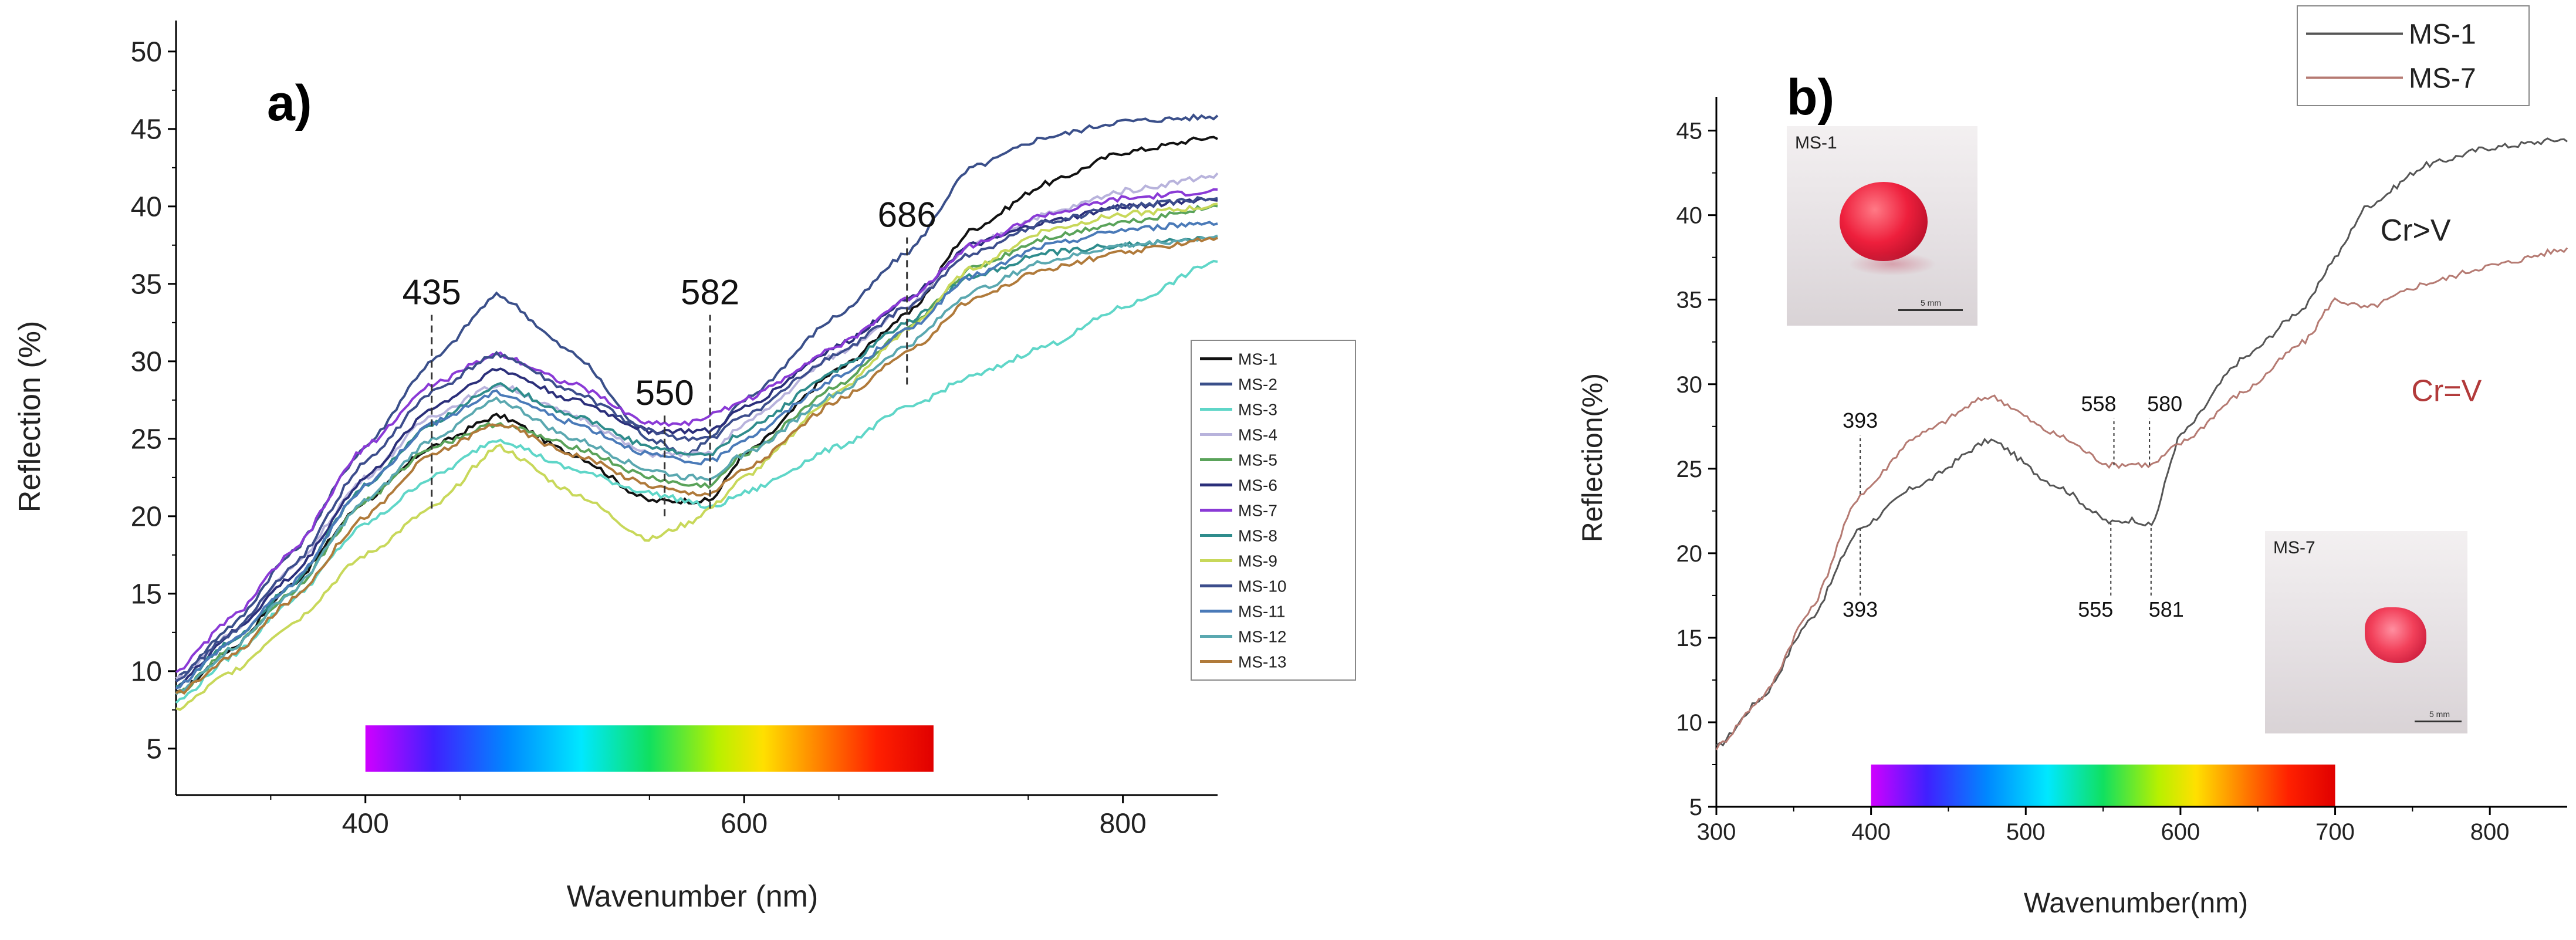 Image resolution: width=2576 pixels, height=940 pixels. What do you see at coordinates (2416, 231) in the screenshot?
I see `annotation-note: Cr>V` at bounding box center [2416, 231].